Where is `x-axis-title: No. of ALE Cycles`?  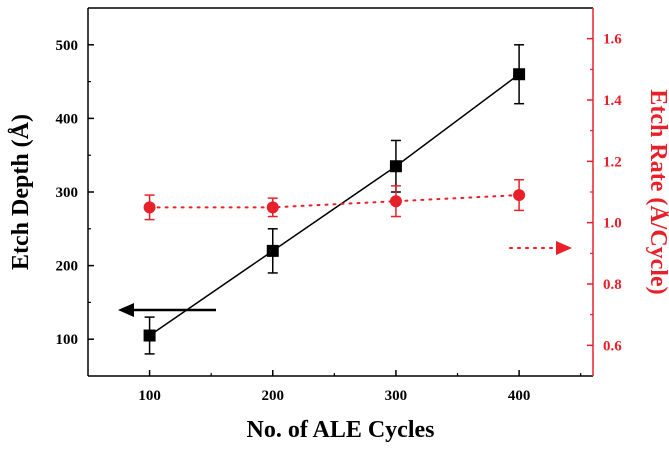
x-axis-title: No. of ALE Cycles is located at coordinates (341, 430).